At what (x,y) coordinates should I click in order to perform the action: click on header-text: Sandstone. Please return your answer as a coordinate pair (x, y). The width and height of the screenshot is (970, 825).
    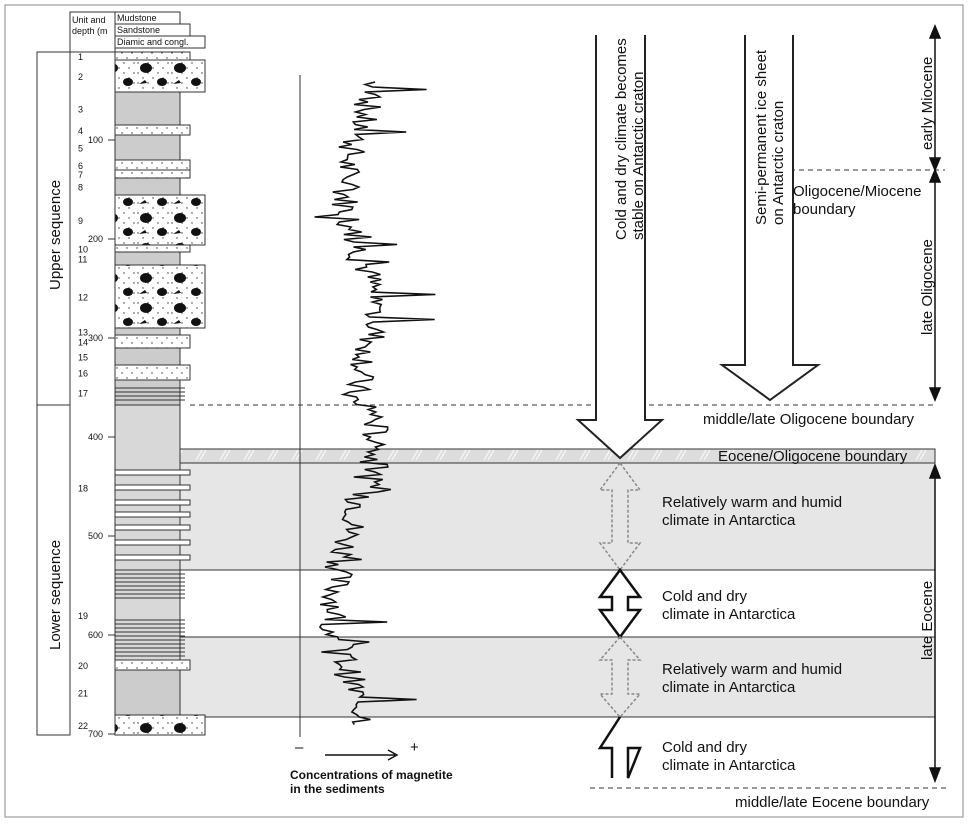
    Looking at the image, I should click on (138, 30).